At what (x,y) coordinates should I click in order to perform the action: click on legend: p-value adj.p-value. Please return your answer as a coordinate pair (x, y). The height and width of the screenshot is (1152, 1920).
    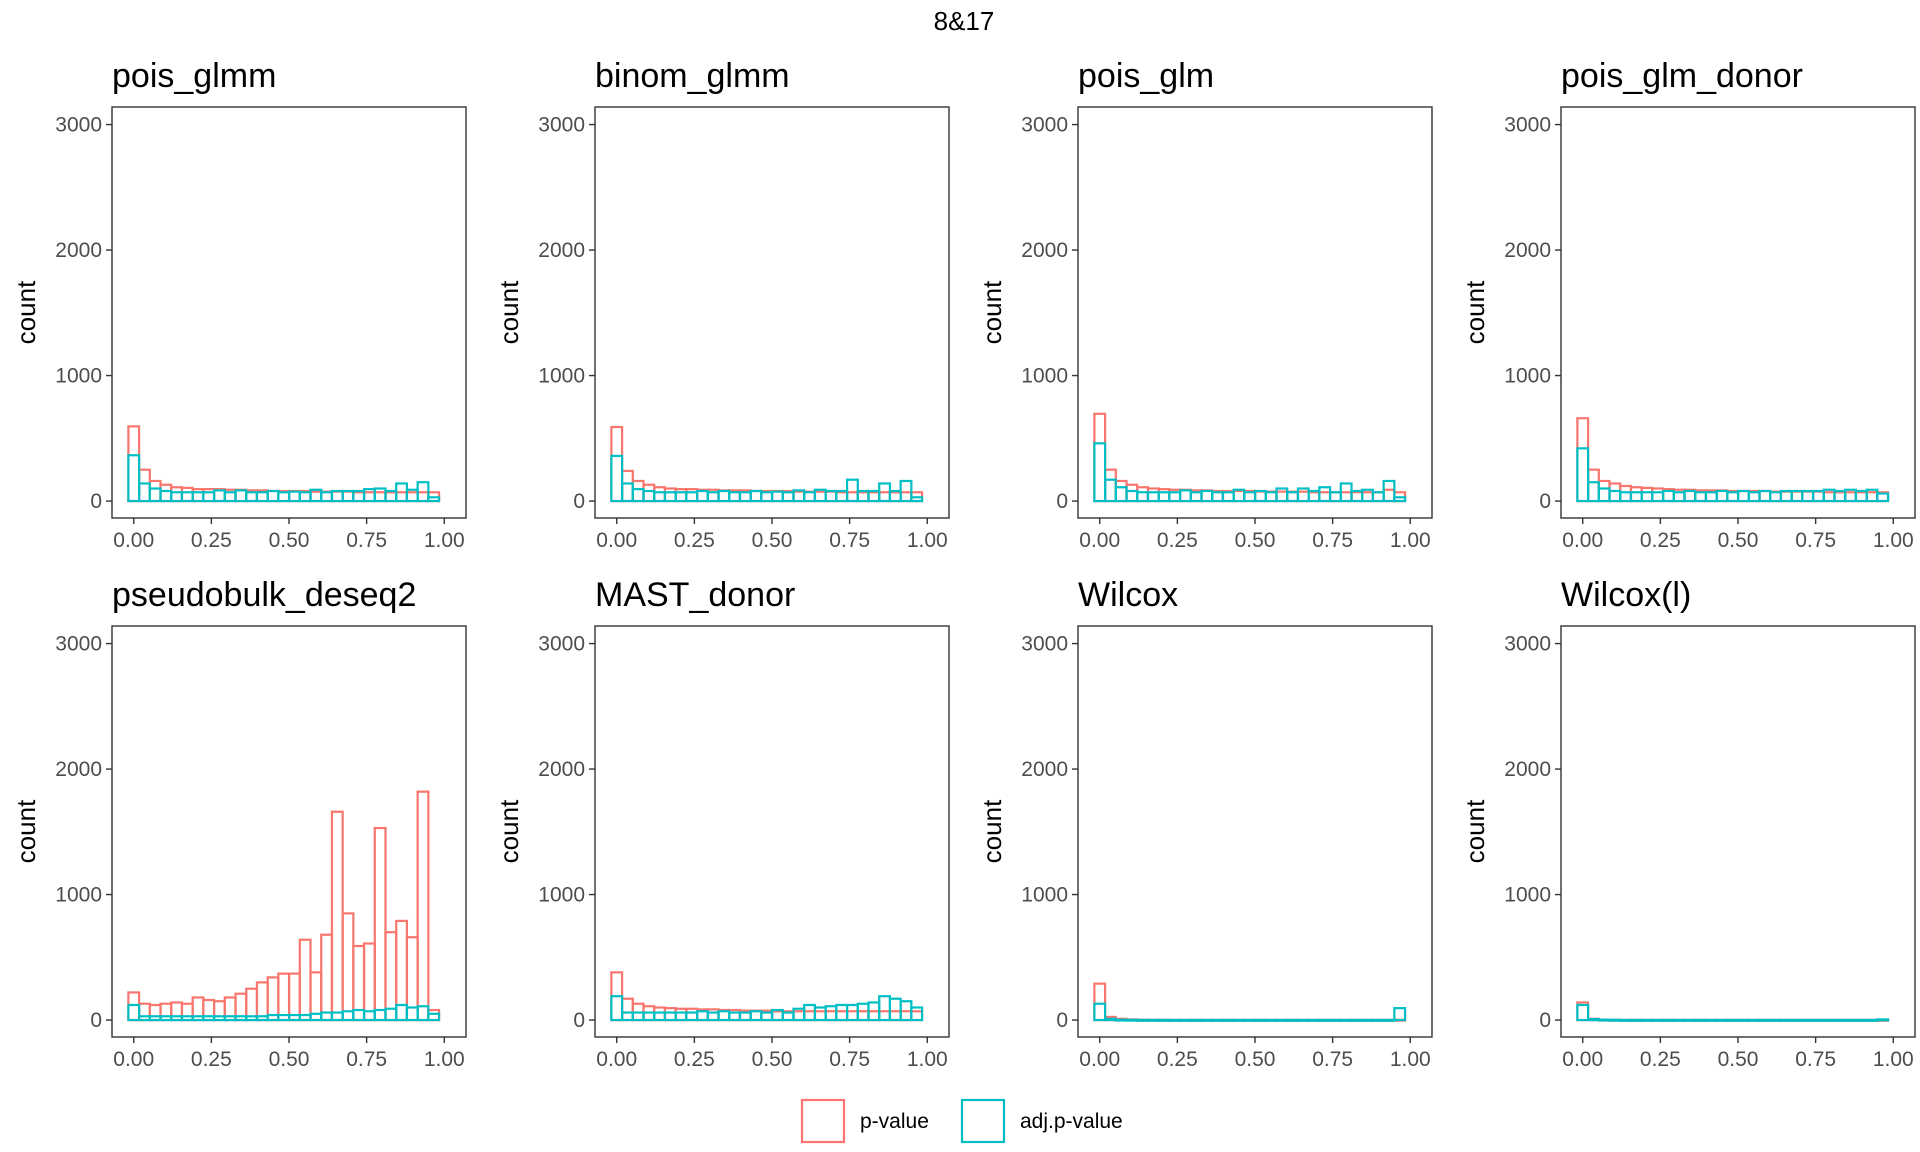
    Looking at the image, I should click on (961, 1121).